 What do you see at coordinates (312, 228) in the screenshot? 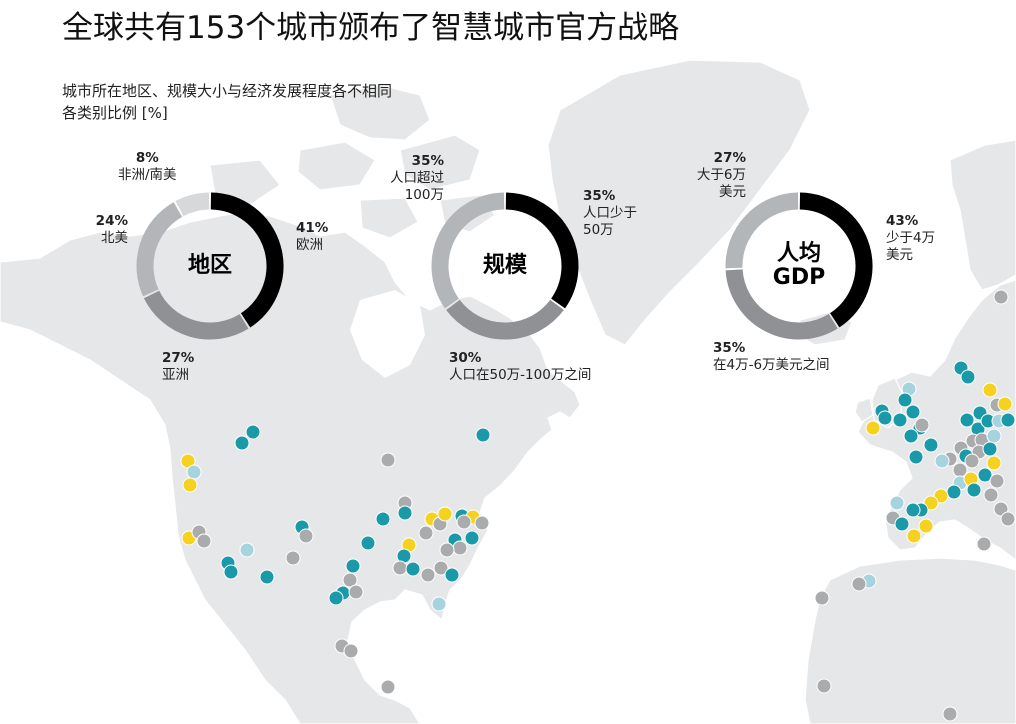
I see `label-eu-pct: 41%` at bounding box center [312, 228].